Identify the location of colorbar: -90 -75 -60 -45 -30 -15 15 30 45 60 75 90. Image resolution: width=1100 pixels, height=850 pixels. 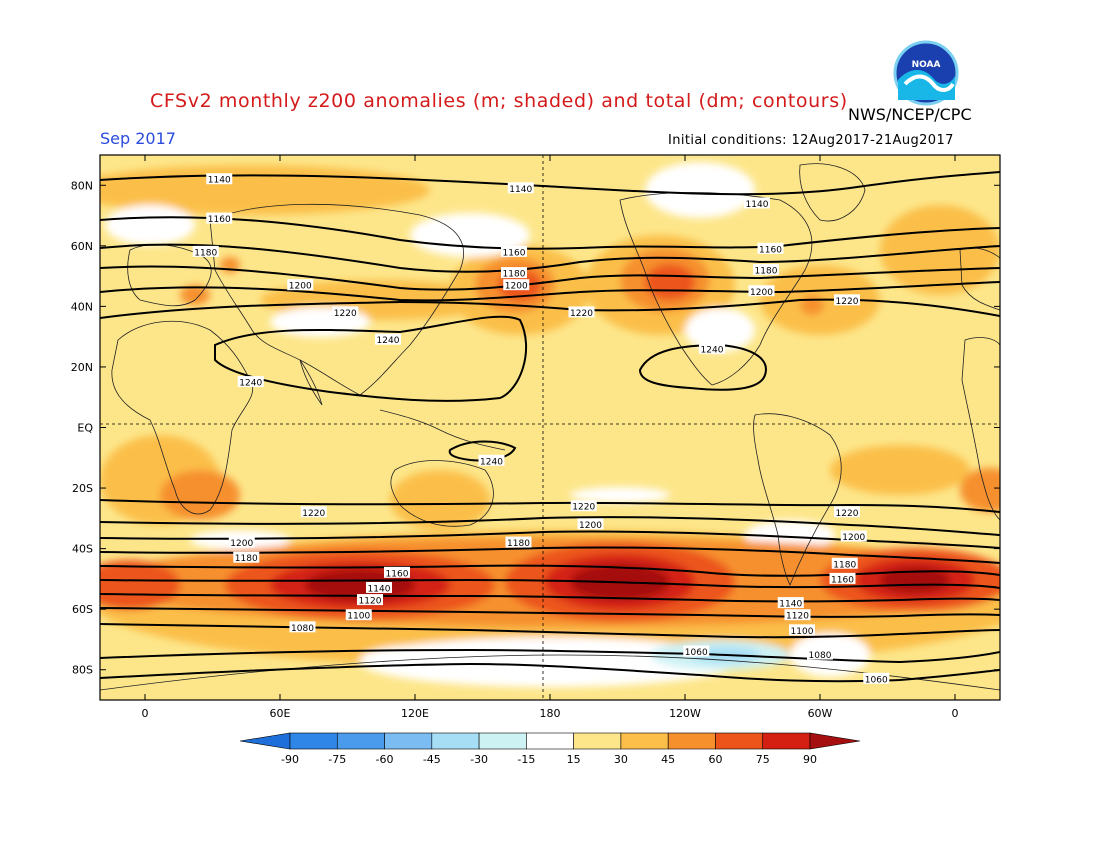
(550, 749).